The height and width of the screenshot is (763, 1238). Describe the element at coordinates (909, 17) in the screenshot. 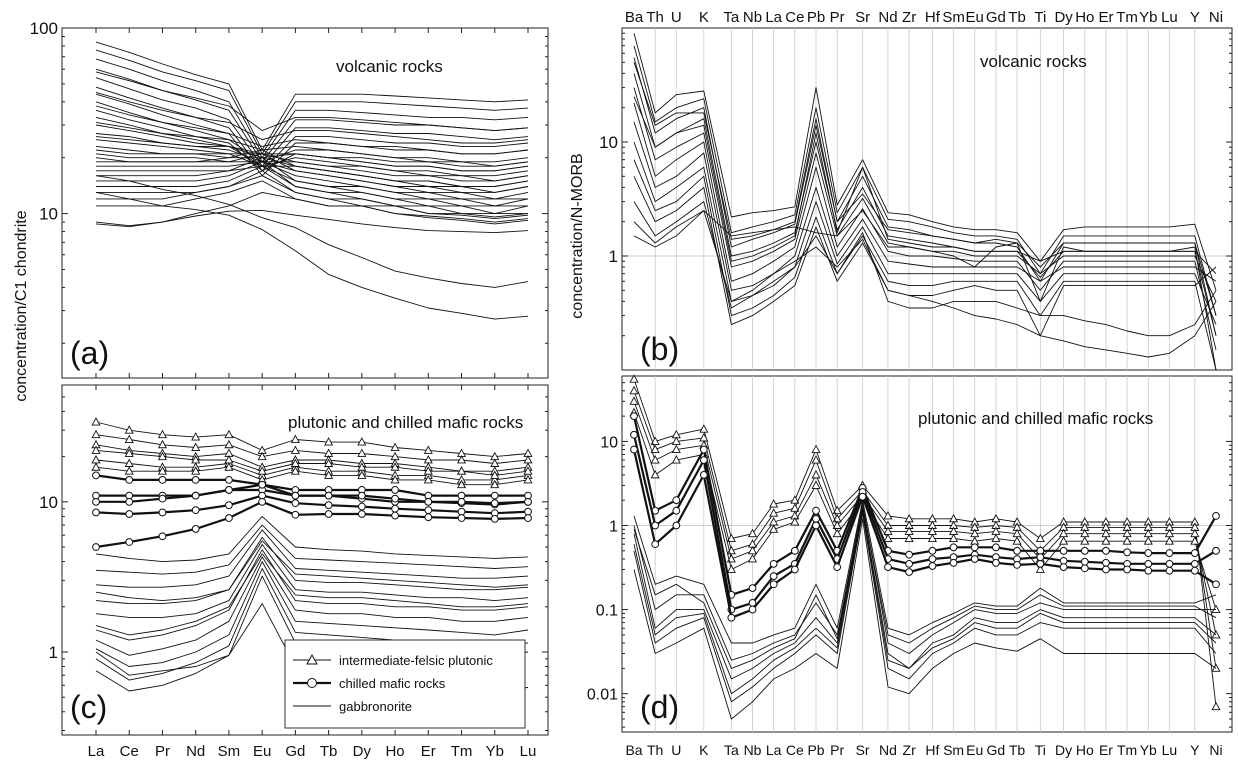

I see `x-category-label: Zr` at that location.